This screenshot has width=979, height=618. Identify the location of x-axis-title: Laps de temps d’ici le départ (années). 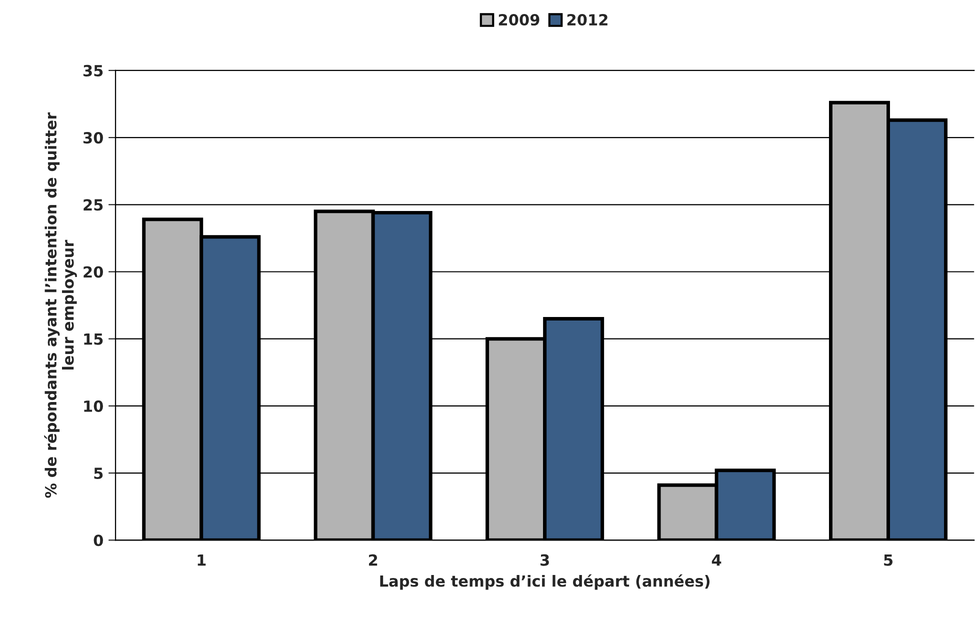
(545, 582).